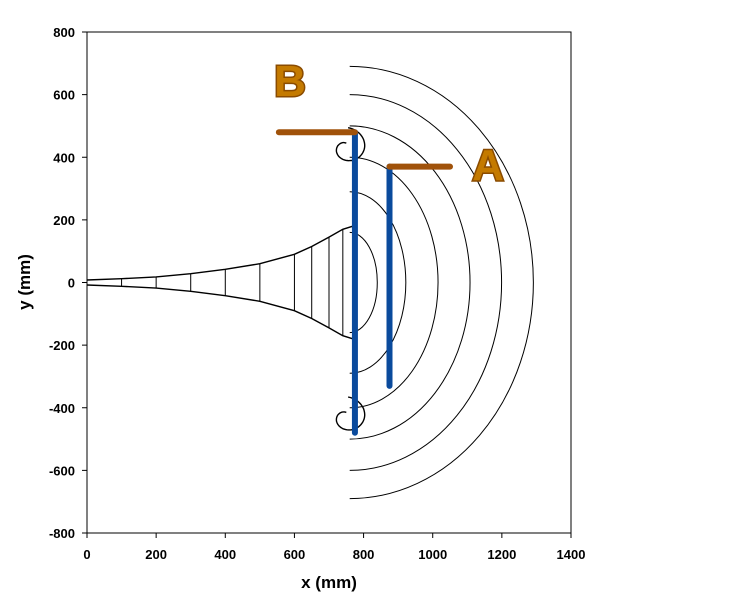  I want to click on marker-label-a: A, so click(488, 165).